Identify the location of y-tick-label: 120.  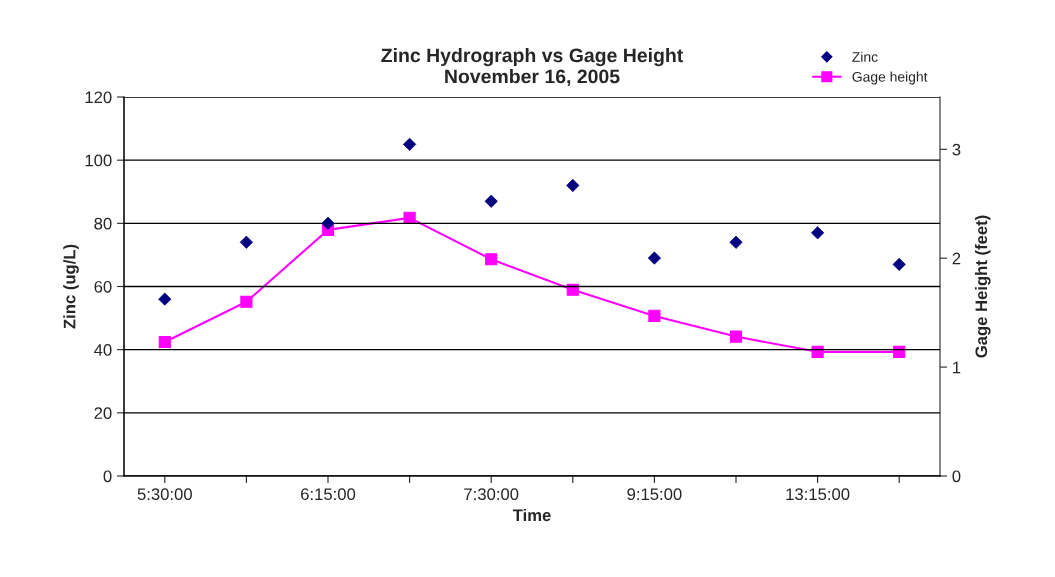
(98, 97).